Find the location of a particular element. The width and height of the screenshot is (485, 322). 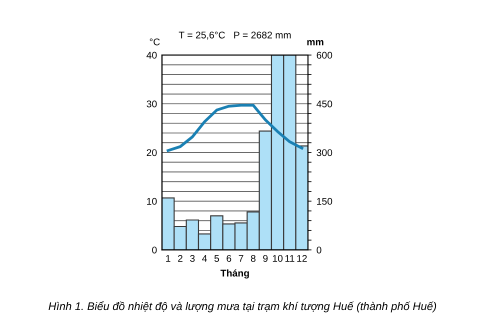

x-tick-label: 6 is located at coordinates (229, 258).